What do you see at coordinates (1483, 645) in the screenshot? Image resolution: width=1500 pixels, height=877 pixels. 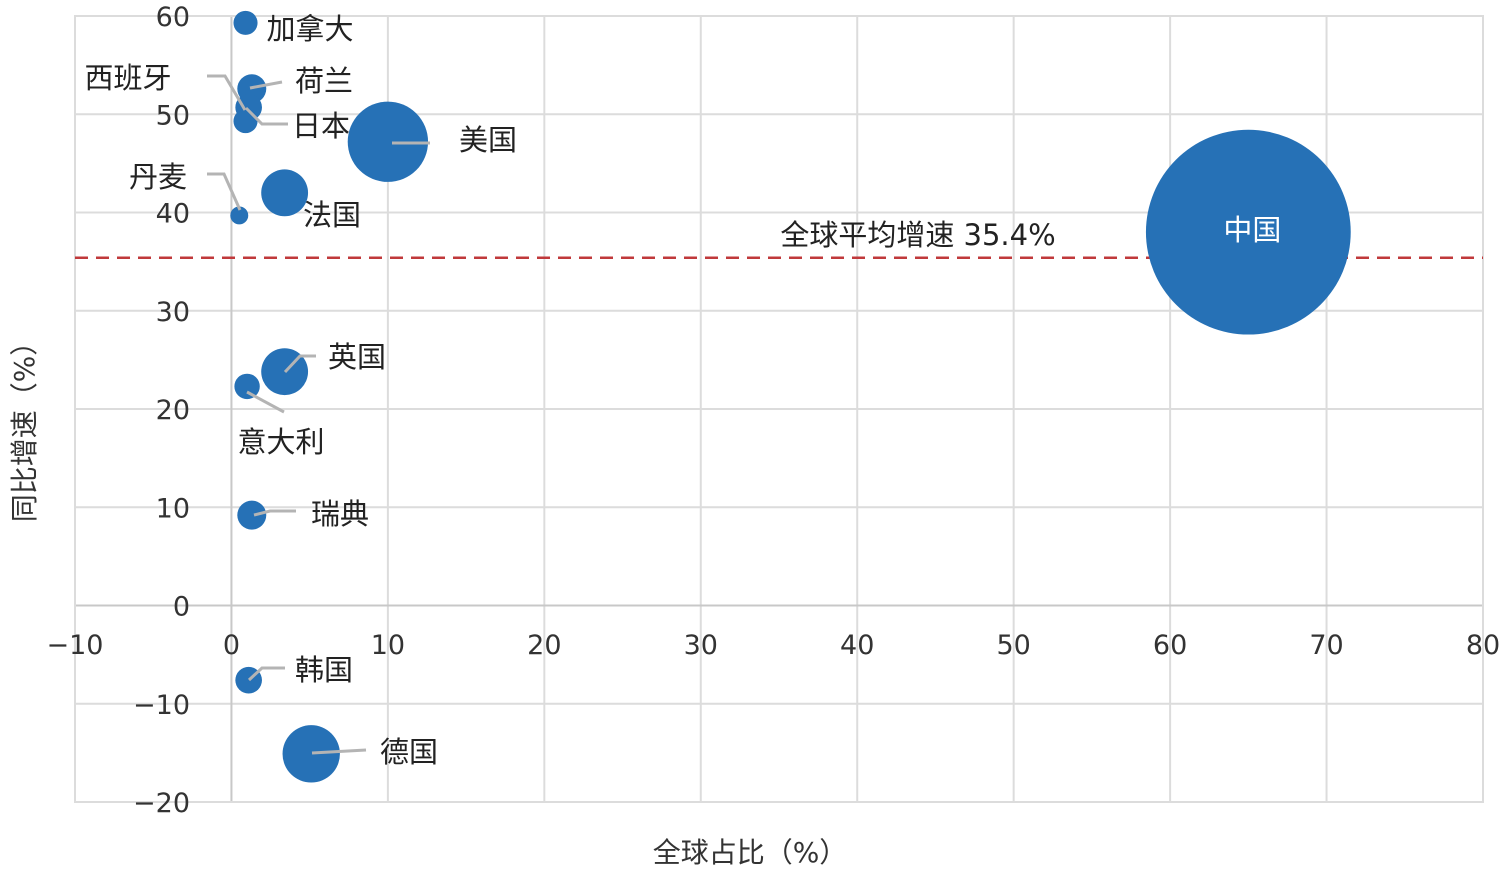 I see `x-tick-label: 80` at bounding box center [1483, 645].